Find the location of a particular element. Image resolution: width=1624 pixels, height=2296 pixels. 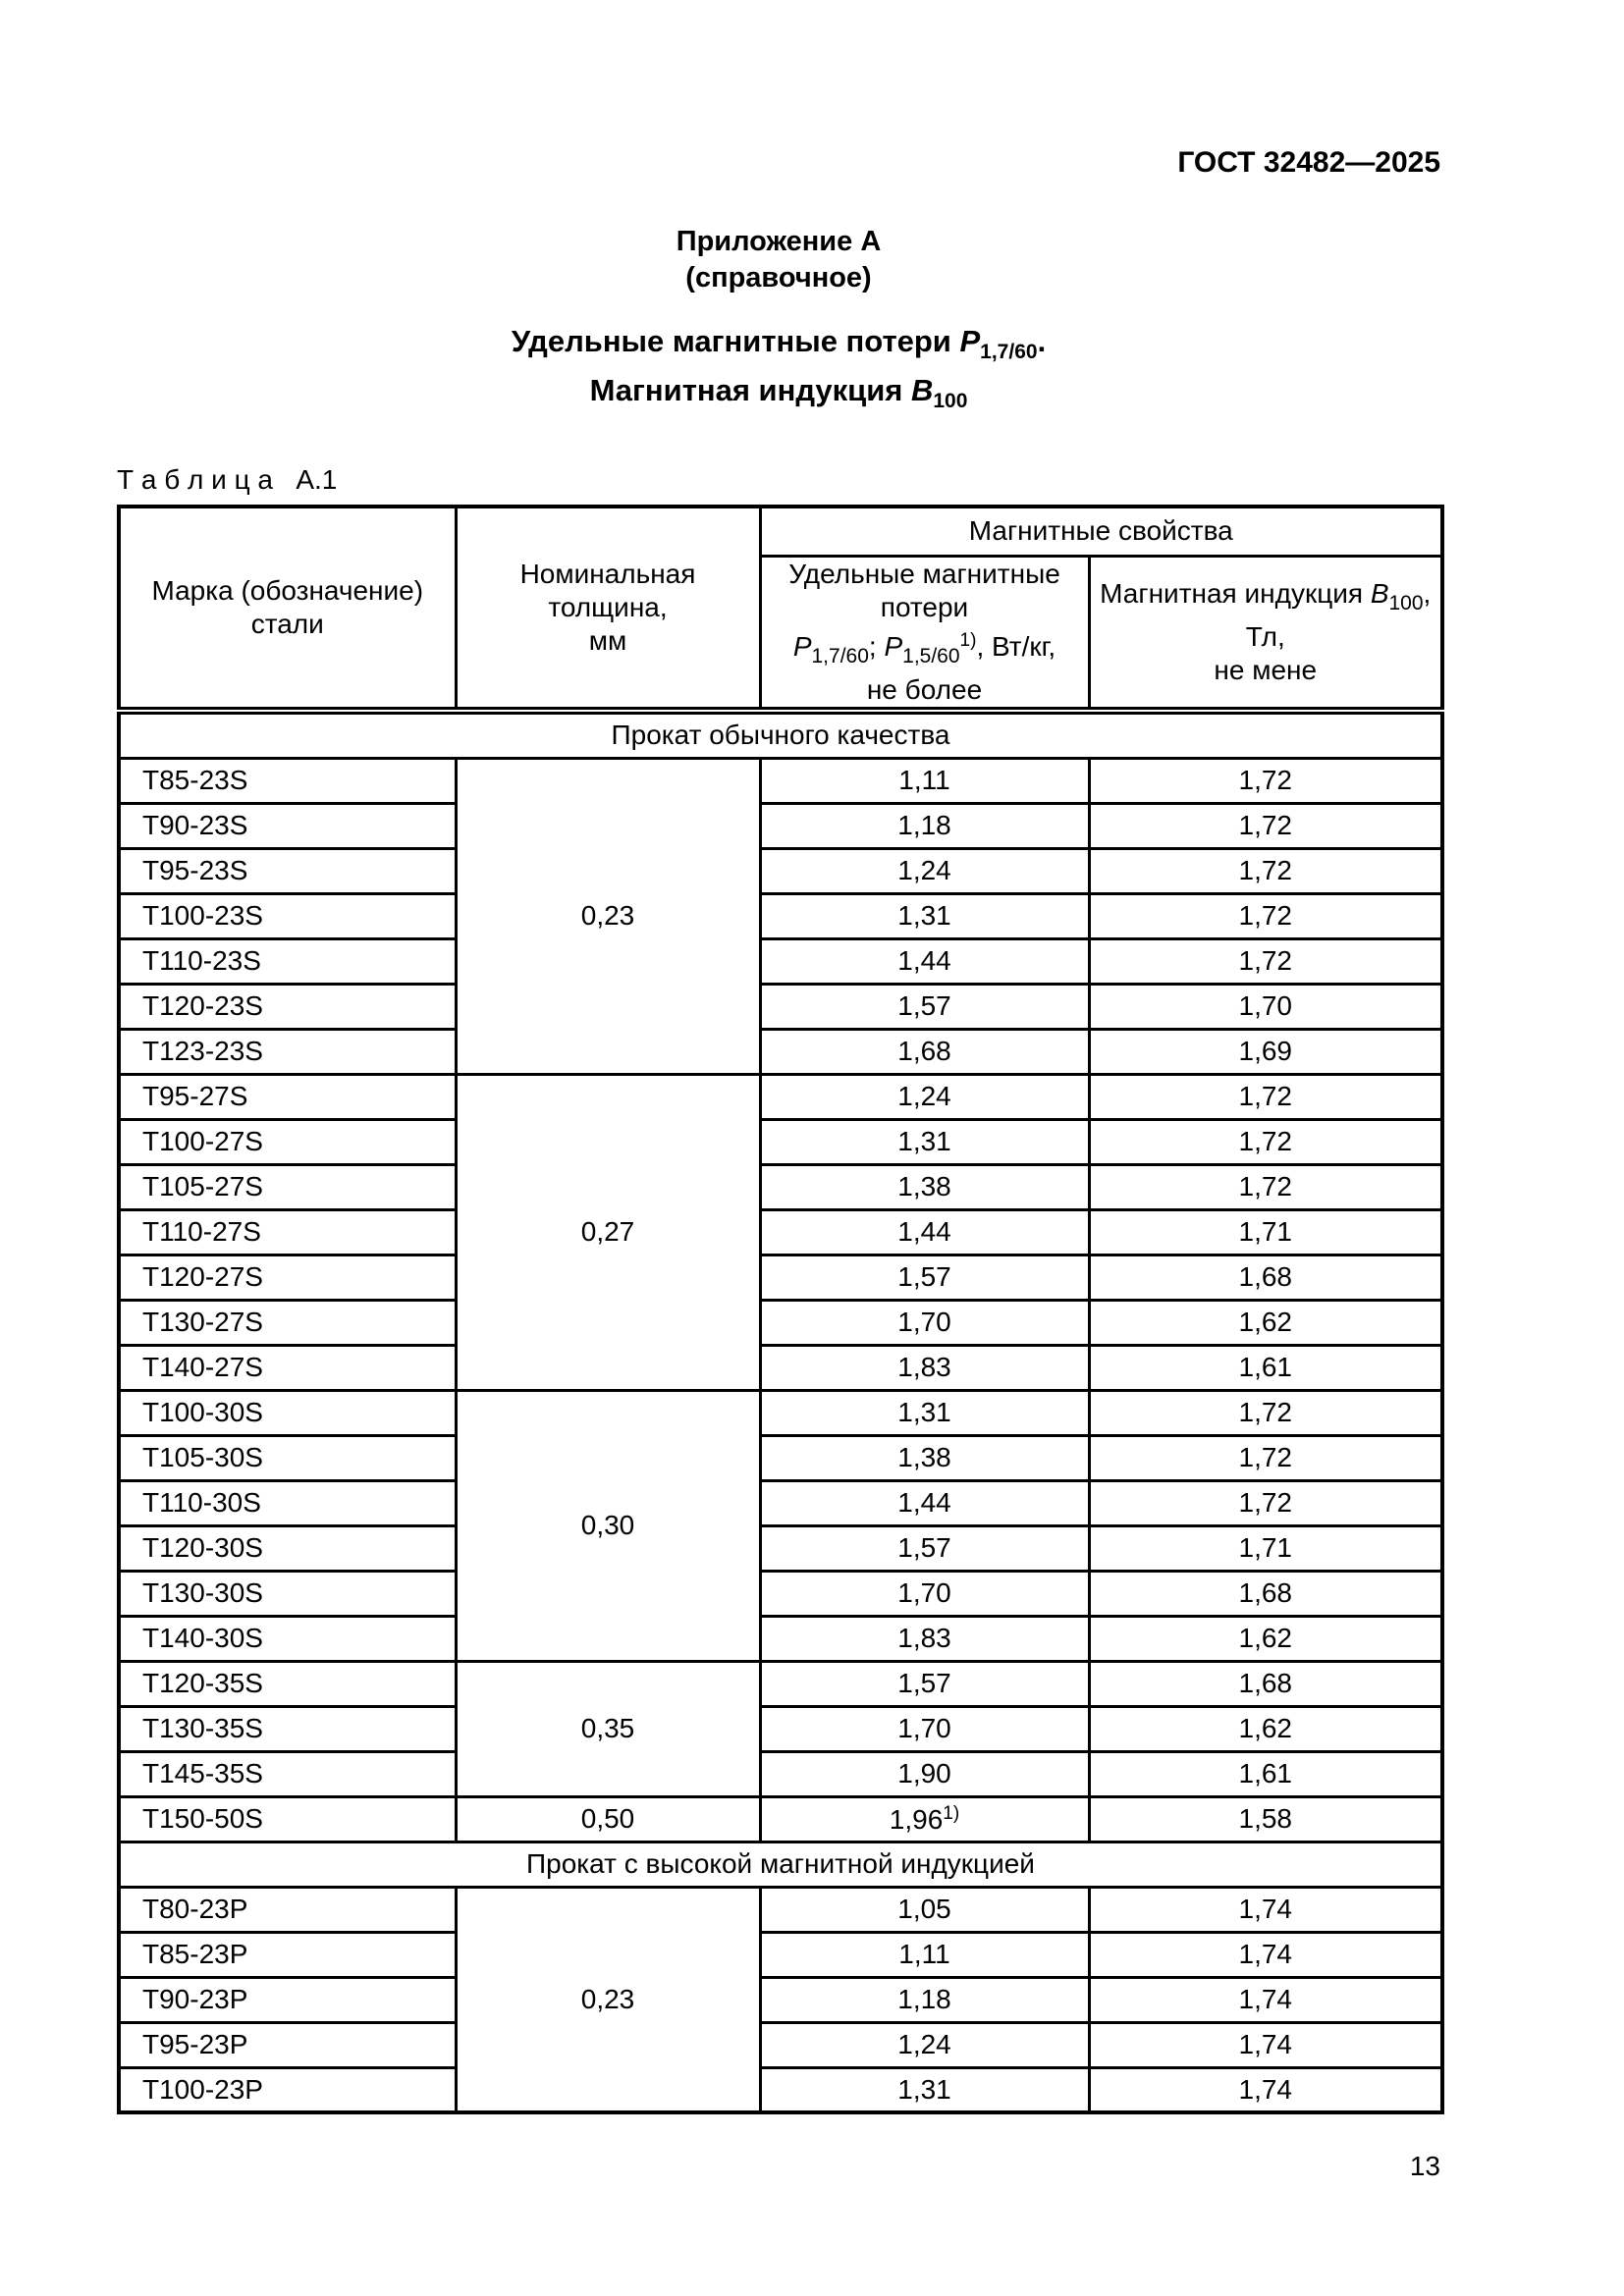

table-row: Т145-35S 1,90 1,61 is located at coordinates (780, 1773).